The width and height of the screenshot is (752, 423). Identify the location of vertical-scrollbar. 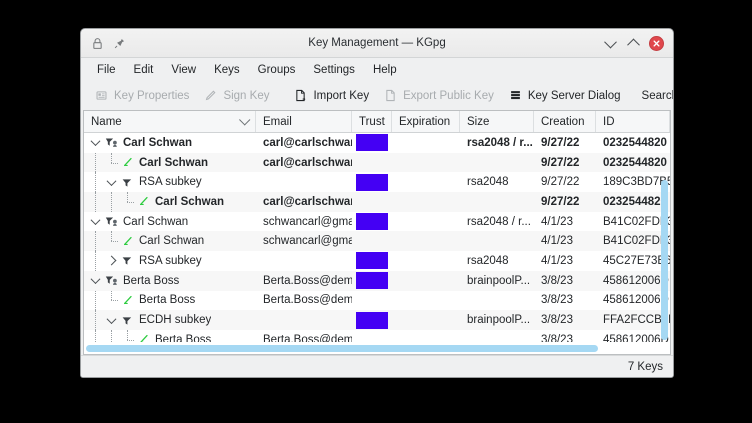
(664, 260).